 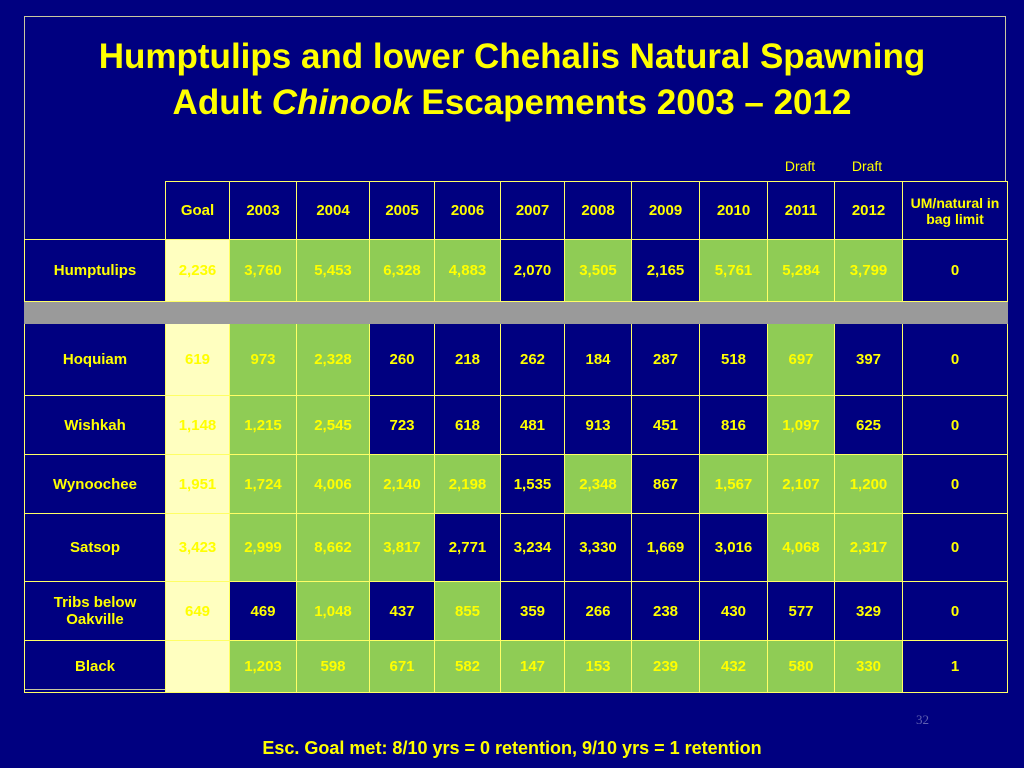 I want to click on table-cell: 625, so click(x=868, y=425).